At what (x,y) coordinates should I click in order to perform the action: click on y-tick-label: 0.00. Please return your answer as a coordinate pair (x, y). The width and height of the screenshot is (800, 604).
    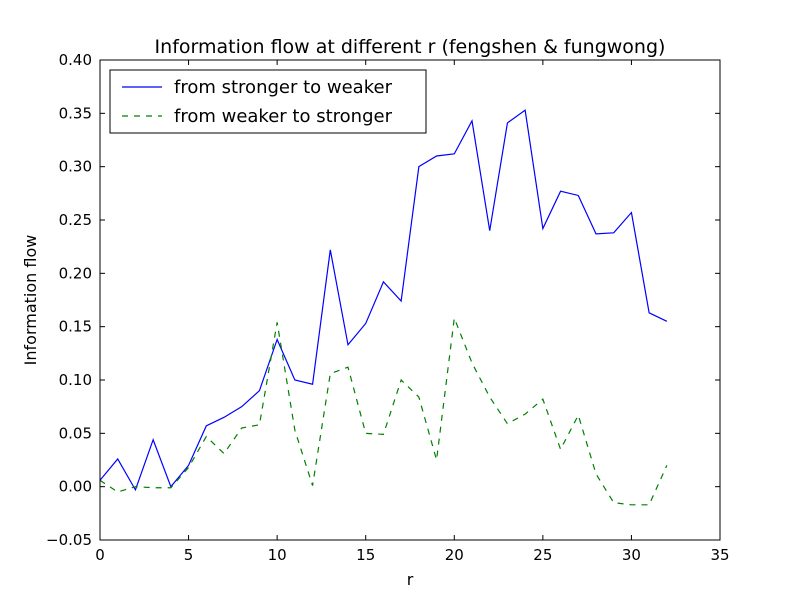
    Looking at the image, I should click on (75, 487).